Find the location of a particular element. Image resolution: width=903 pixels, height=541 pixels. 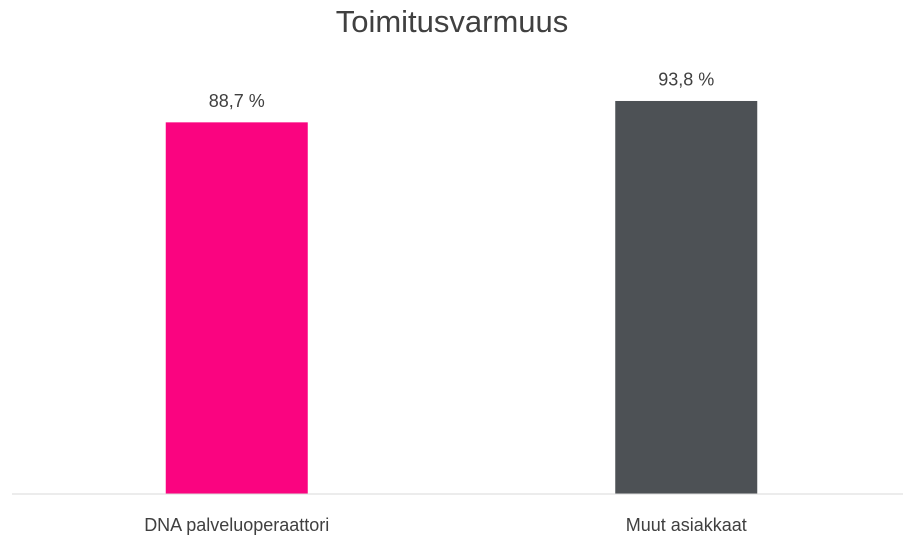

value-label: 93,8 % is located at coordinates (686, 80).